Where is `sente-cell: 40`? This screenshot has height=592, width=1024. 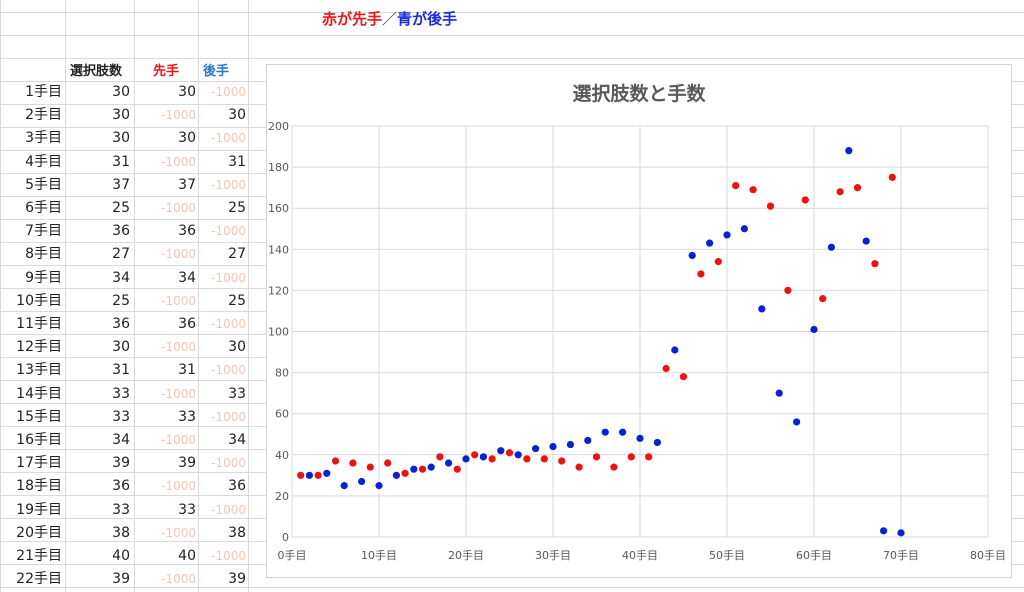 sente-cell: 40 is located at coordinates (187, 556).